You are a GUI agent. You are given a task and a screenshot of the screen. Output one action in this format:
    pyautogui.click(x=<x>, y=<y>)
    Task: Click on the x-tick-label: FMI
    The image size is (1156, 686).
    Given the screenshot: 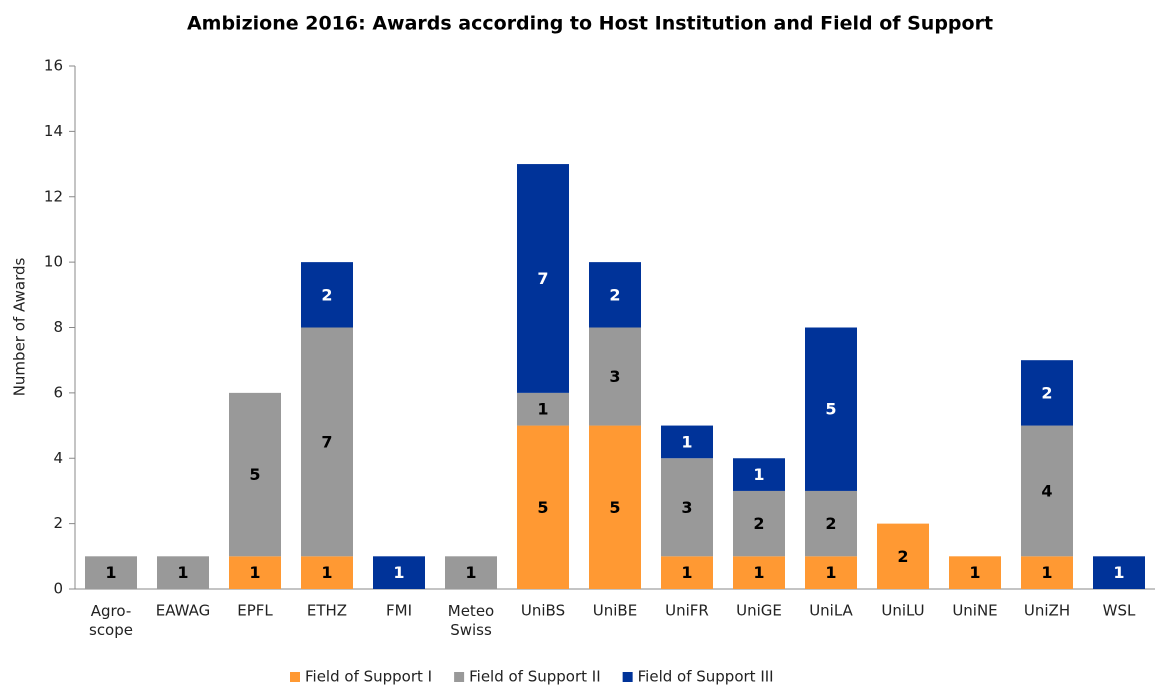 What is the action you would take?
    pyautogui.click(x=399, y=611)
    